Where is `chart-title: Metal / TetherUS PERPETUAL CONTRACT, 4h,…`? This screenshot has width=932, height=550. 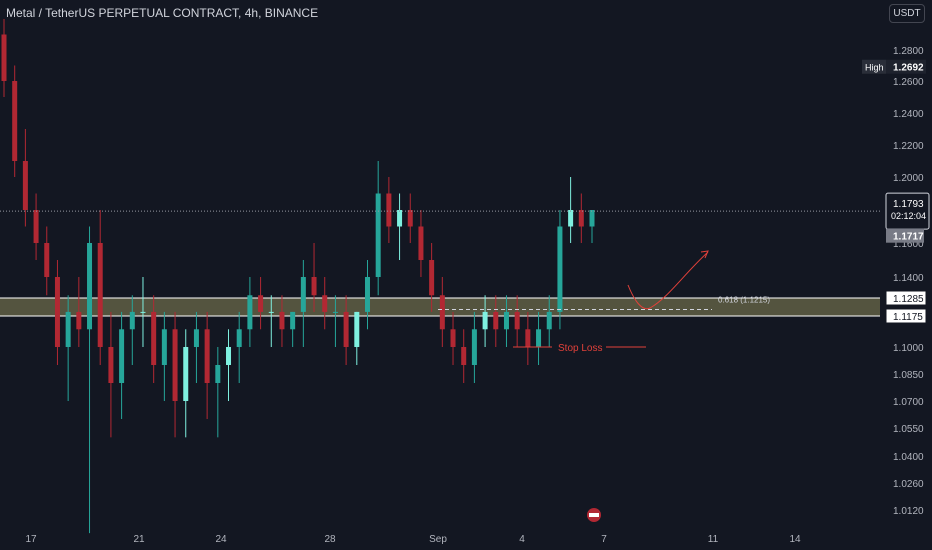 chart-title: Metal / TetherUS PERPETUAL CONTRACT, 4h,… is located at coordinates (162, 13).